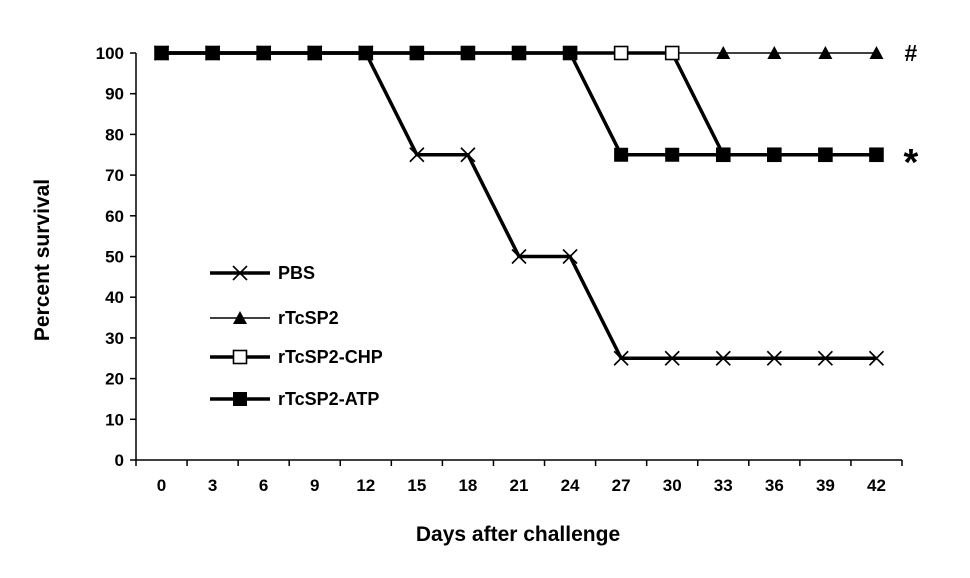  I want to click on y-tick-label: 100, so click(110, 53).